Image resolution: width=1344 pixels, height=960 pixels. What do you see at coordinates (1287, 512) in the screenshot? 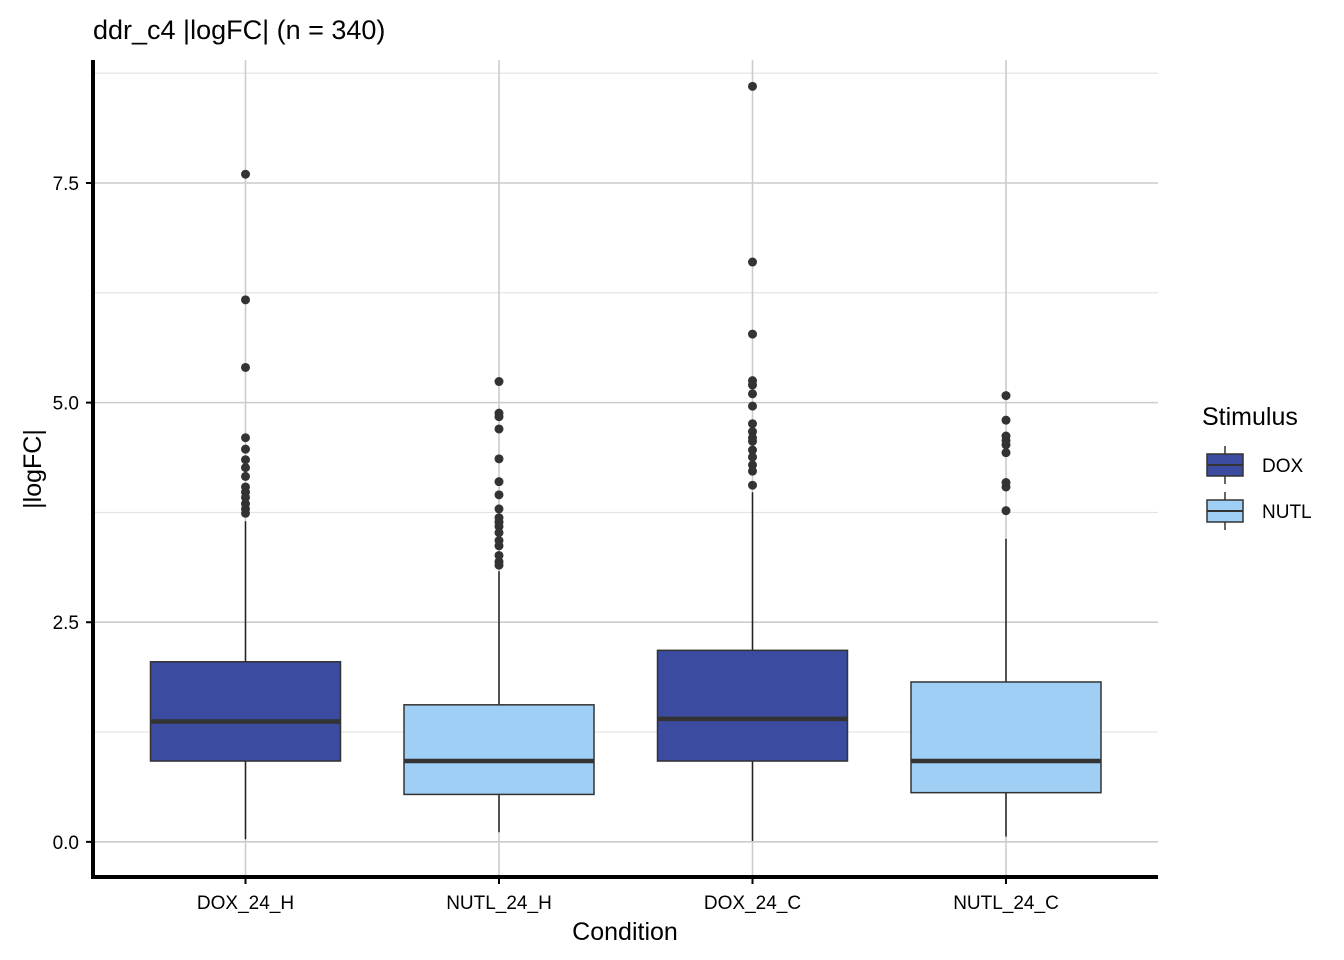
I see `legend-label: NUTL` at bounding box center [1287, 512].